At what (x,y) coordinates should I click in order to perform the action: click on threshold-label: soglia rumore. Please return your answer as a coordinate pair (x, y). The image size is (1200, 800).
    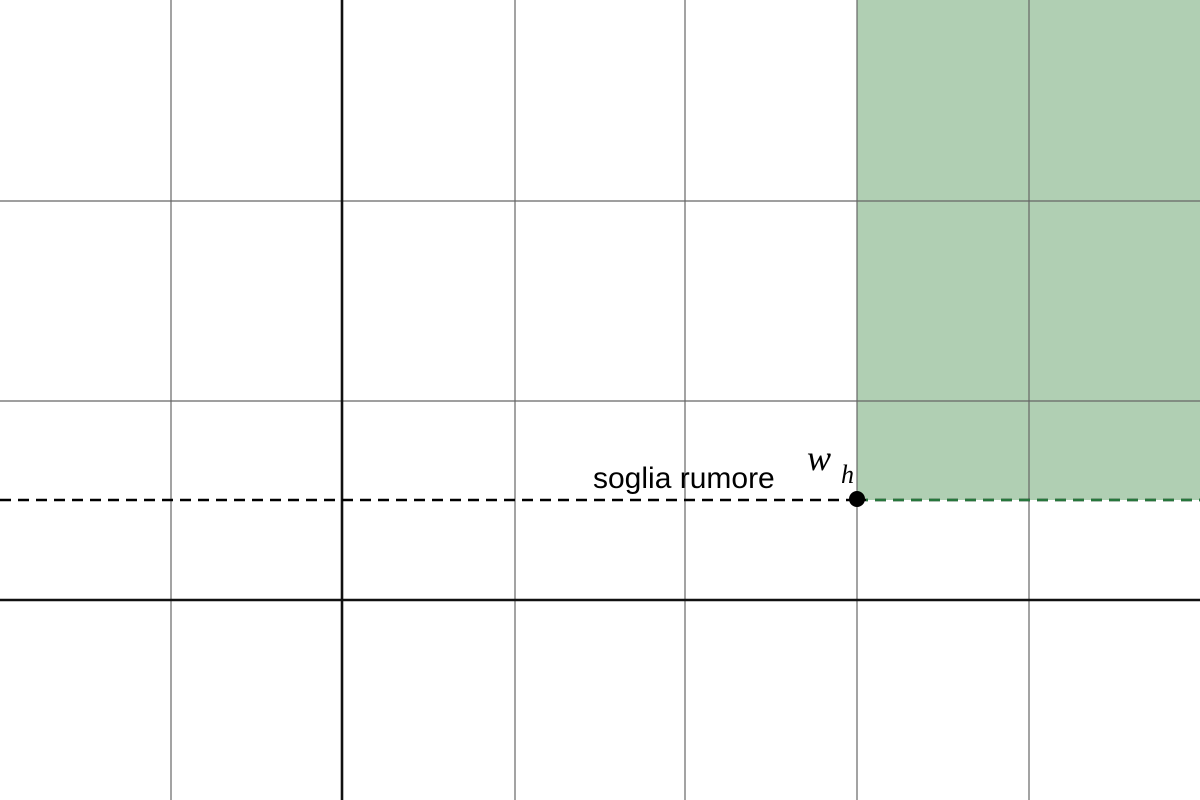
    Looking at the image, I should click on (684, 478).